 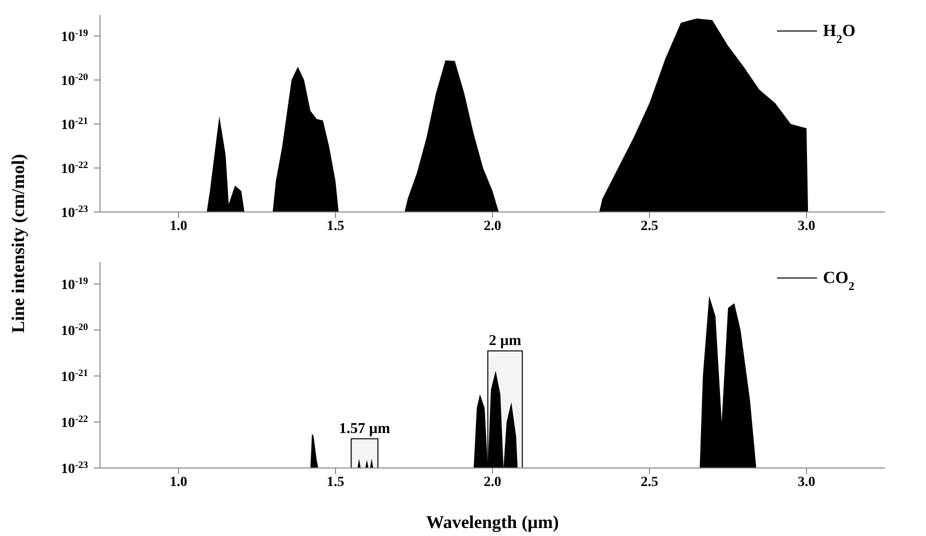 I want to click on band-label: 2 µm, so click(x=505, y=340).